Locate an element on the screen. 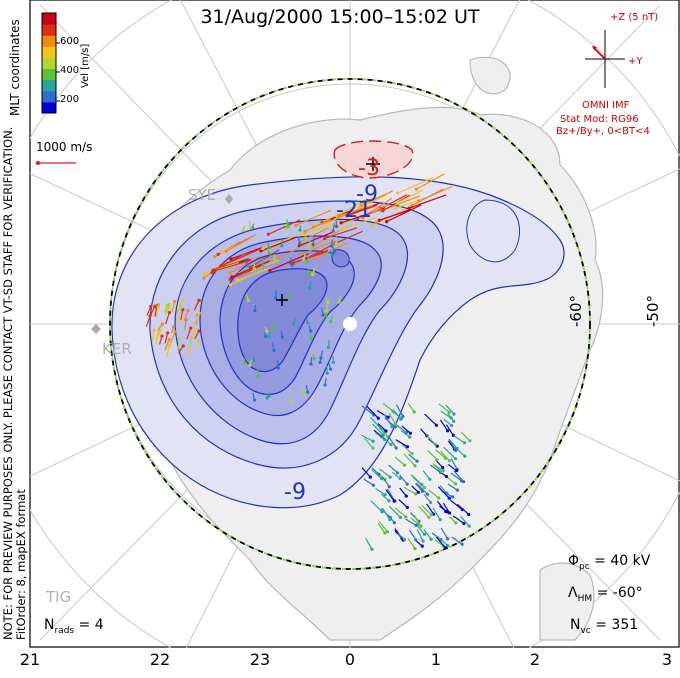 The image size is (680, 678). phi-pc-stat: Φpc = 40 kV is located at coordinates (609, 562).